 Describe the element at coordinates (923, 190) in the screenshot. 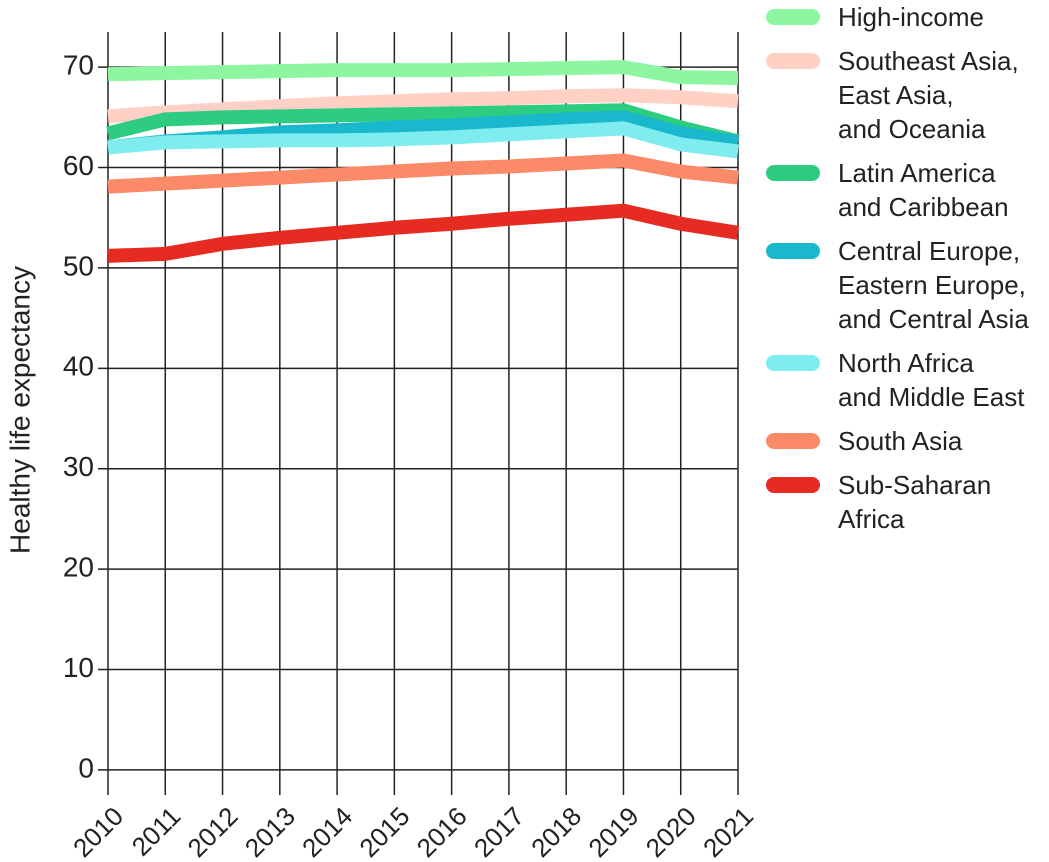

I see `legend-label: Latin America and Caribbean` at that location.